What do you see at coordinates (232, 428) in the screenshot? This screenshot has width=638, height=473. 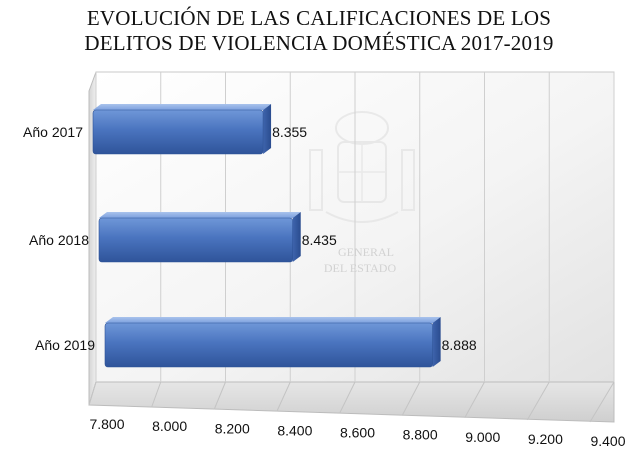 I see `x-tick-label-2: 8.200` at bounding box center [232, 428].